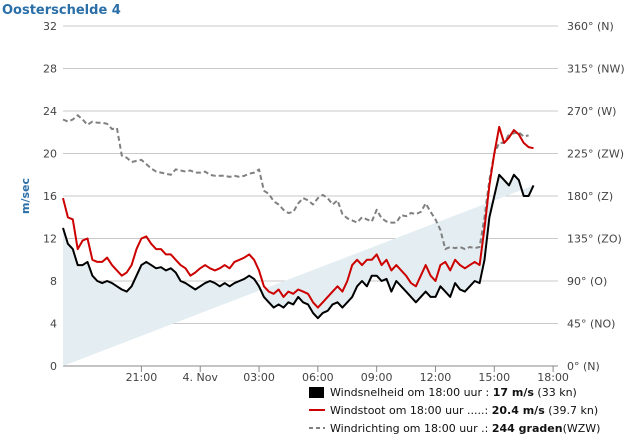  Describe the element at coordinates (53, 366) in the screenshot. I see `y-tick-label: 0` at that location.